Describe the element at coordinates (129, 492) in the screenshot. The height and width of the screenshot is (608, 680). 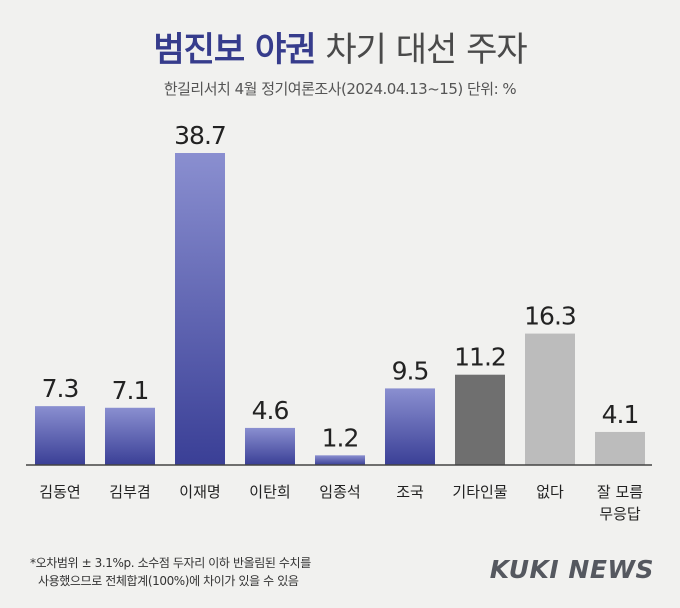
I see `category-label-1: 김부겸` at that location.